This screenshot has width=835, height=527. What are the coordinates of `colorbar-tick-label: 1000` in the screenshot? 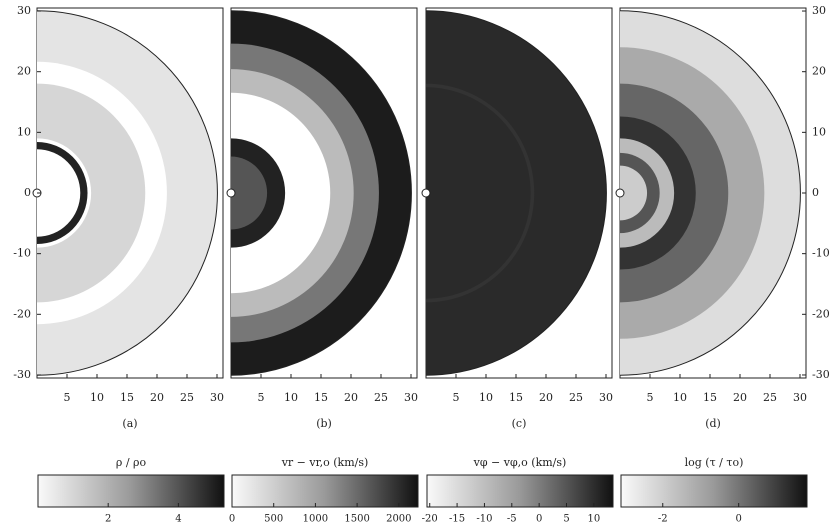 It's located at (315, 519).